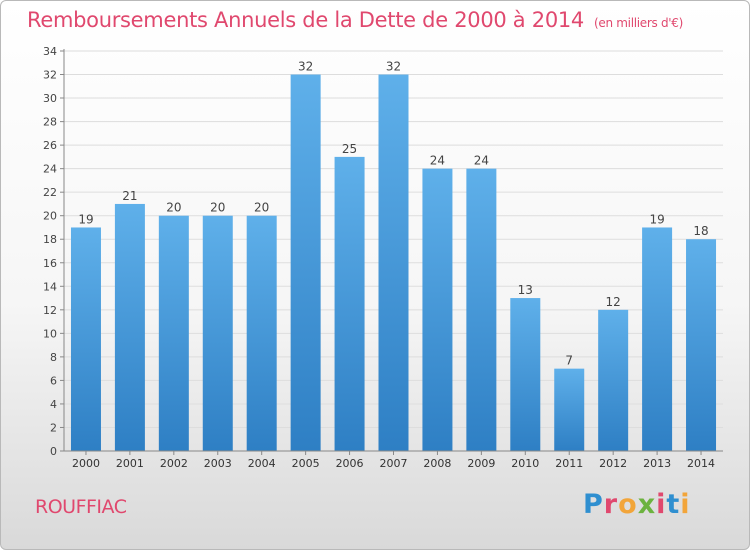 The width and height of the screenshot is (750, 550). Describe the element at coordinates (525, 290) in the screenshot. I see `data-label: 13` at that location.